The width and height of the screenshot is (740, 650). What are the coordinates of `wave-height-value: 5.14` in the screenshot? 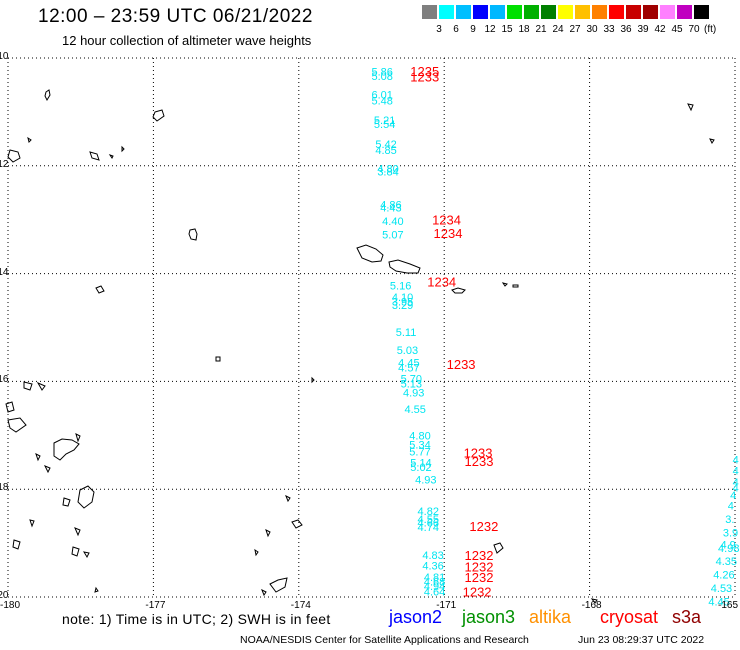 It's located at (420, 463).